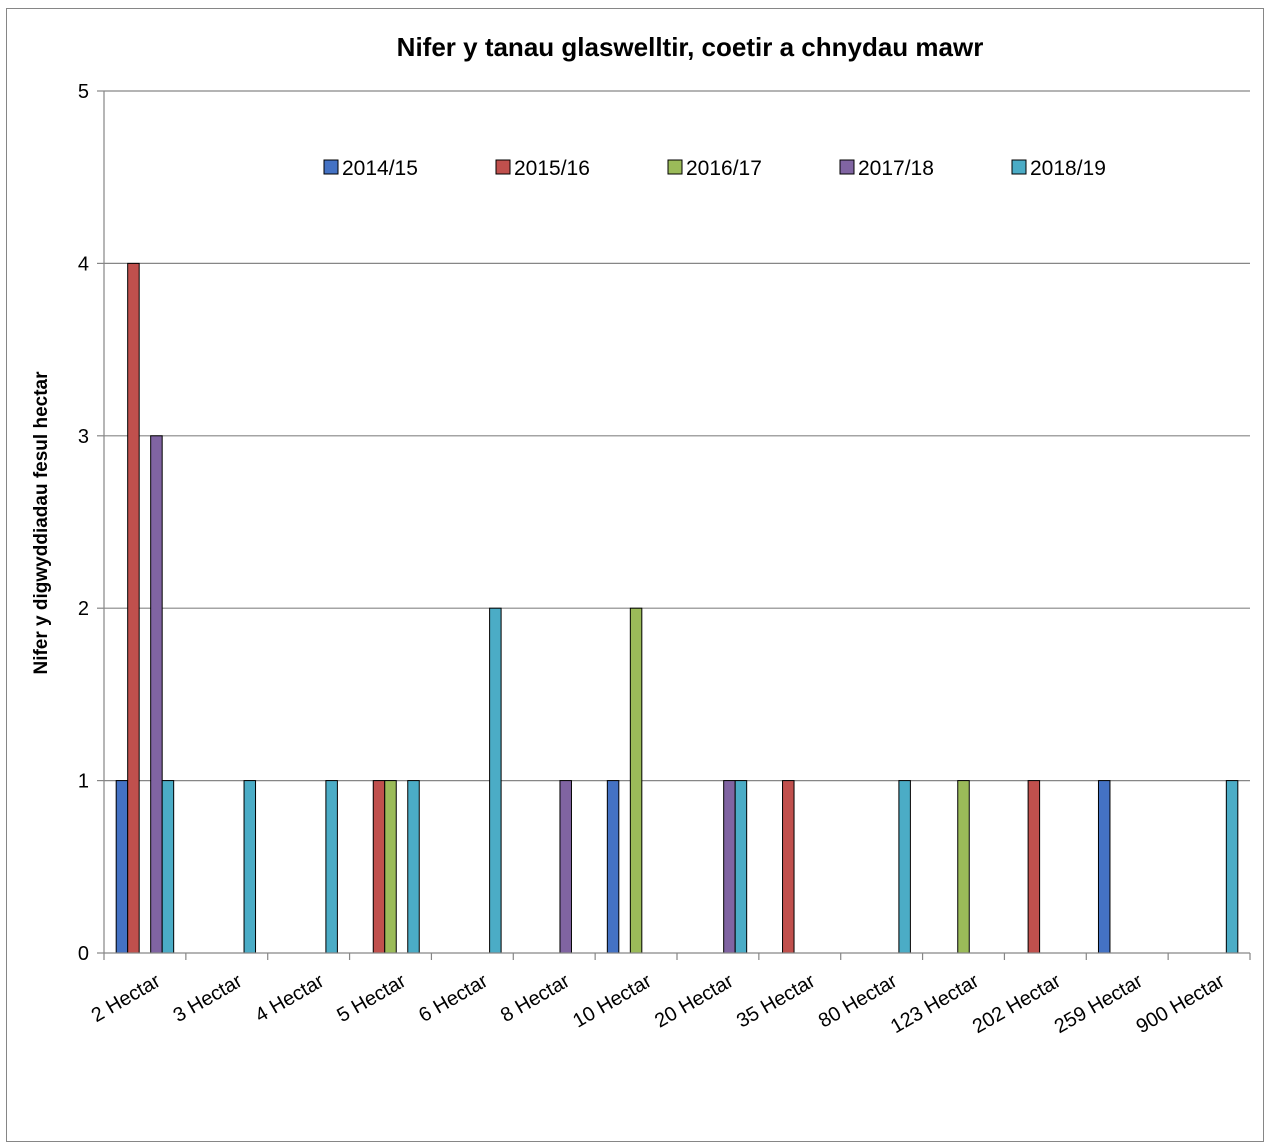 The height and width of the screenshot is (1146, 1269). I want to click on x-tick-label: 4 Hectar, so click(289, 998).